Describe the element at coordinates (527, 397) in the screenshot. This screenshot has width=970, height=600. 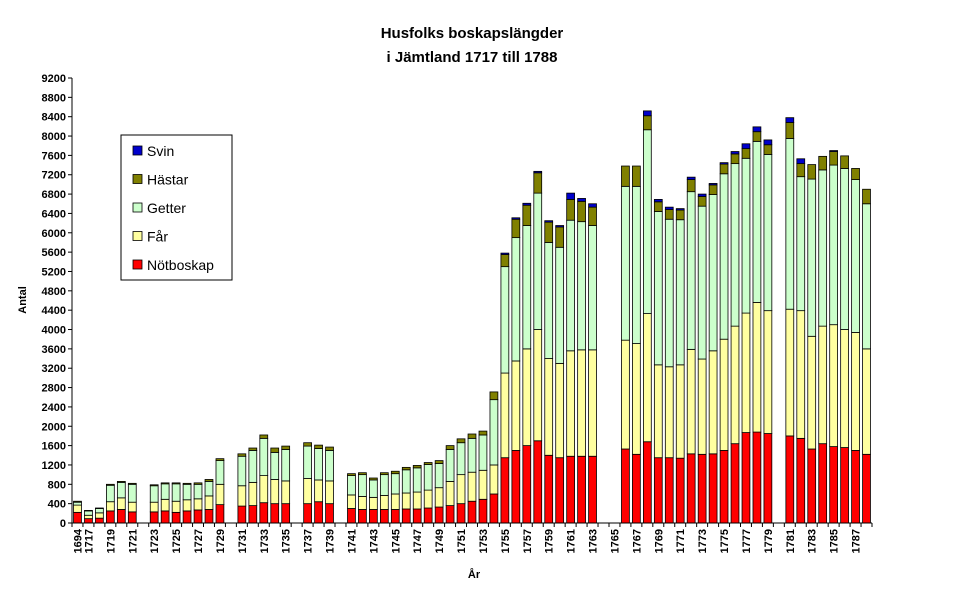
I see `bar-får-1757` at that location.